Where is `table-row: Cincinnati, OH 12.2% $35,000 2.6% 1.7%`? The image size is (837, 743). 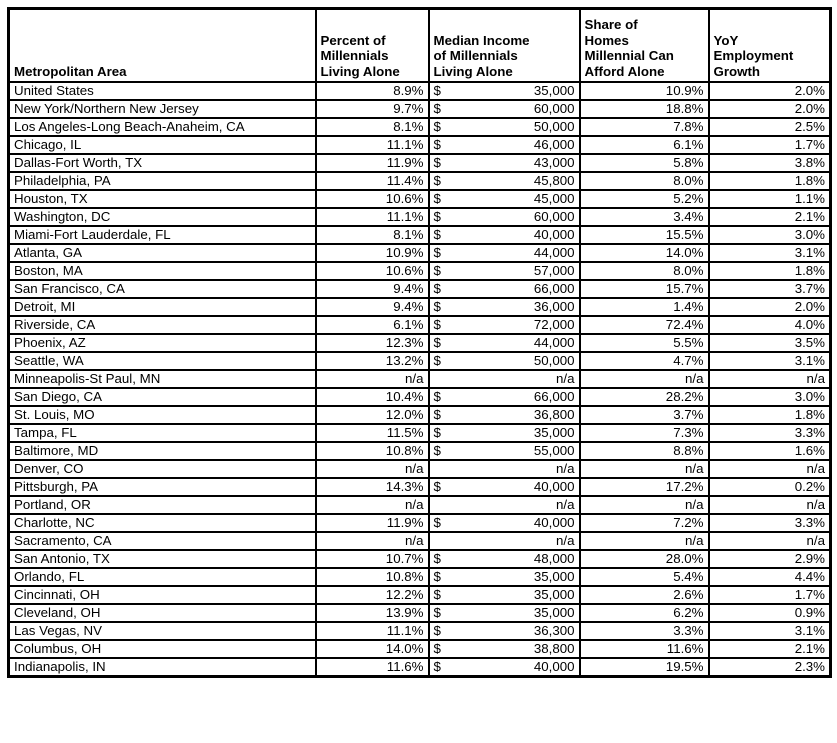 table-row: Cincinnati, OH 12.2% $35,000 2.6% 1.7% is located at coordinates (419, 594).